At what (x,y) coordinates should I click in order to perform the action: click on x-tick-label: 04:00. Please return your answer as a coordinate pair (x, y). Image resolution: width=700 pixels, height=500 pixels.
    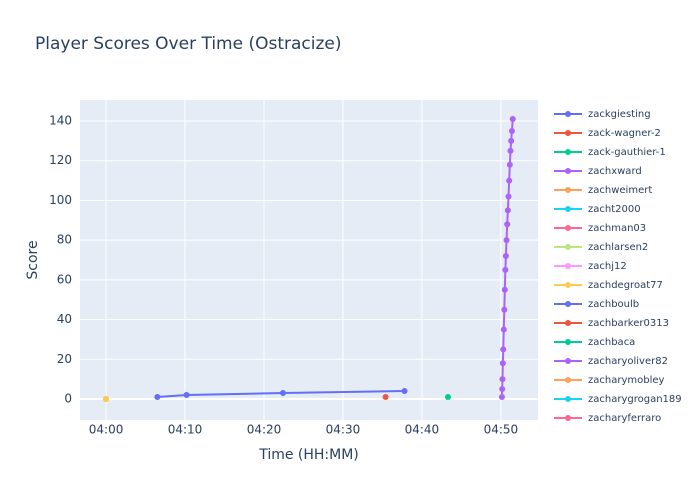
    Looking at the image, I should click on (106, 430).